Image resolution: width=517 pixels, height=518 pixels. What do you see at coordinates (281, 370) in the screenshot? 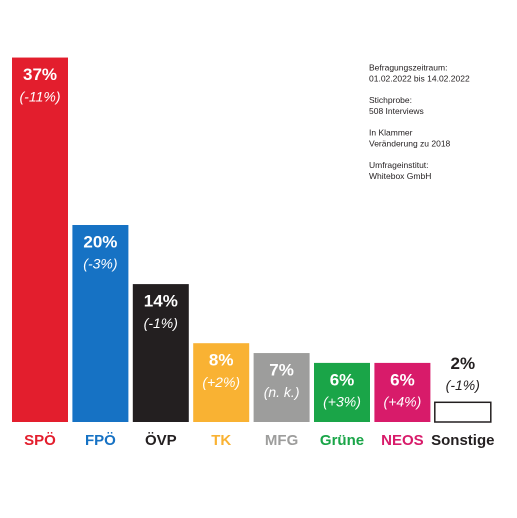
I see `value-label: 7%` at bounding box center [281, 370].